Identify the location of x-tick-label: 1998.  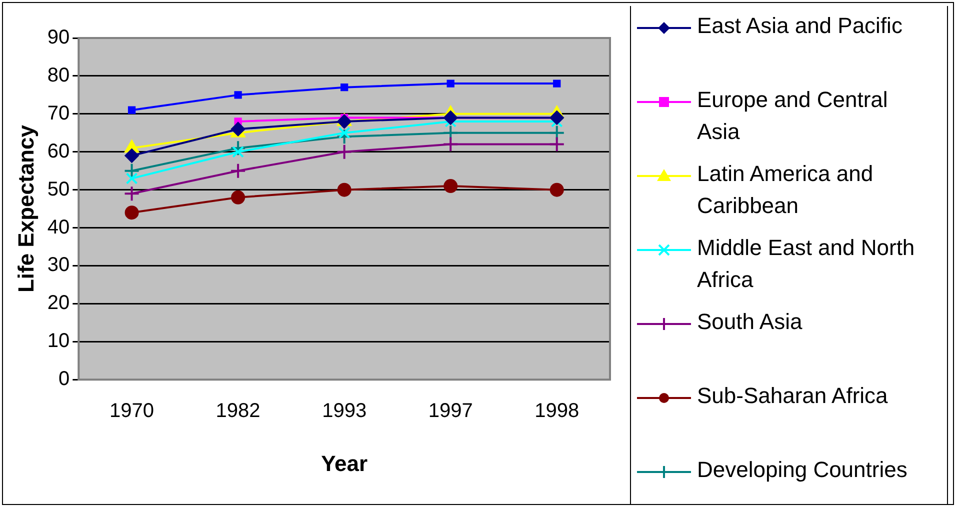
(557, 411).